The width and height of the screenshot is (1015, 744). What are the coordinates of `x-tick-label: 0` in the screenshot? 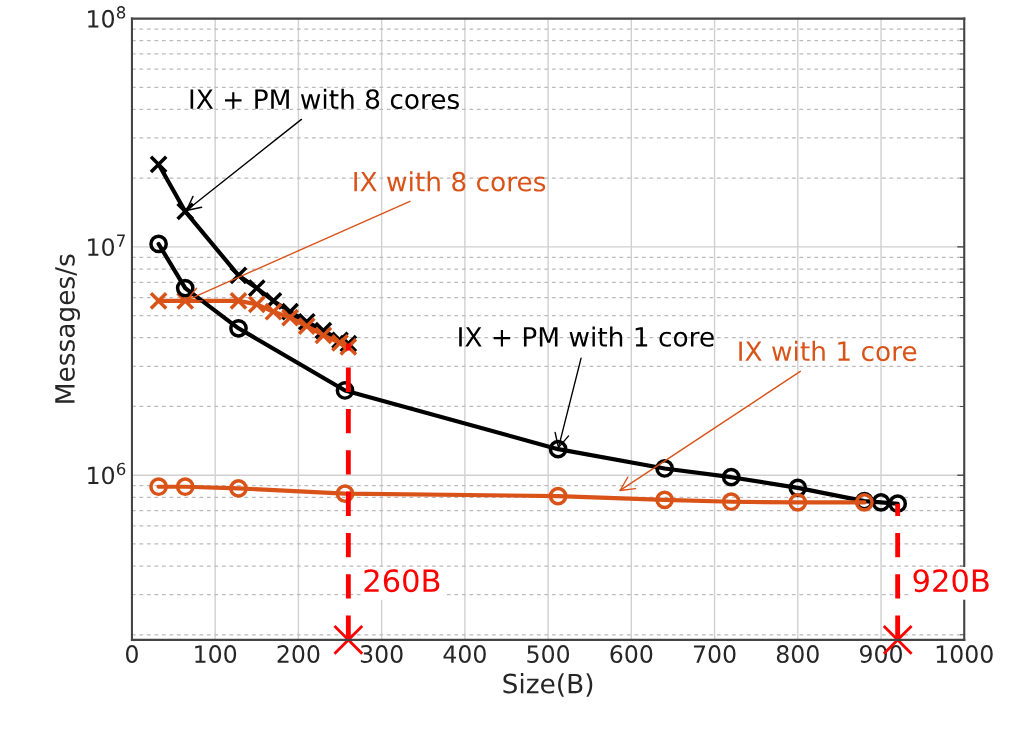 It's located at (132, 654).